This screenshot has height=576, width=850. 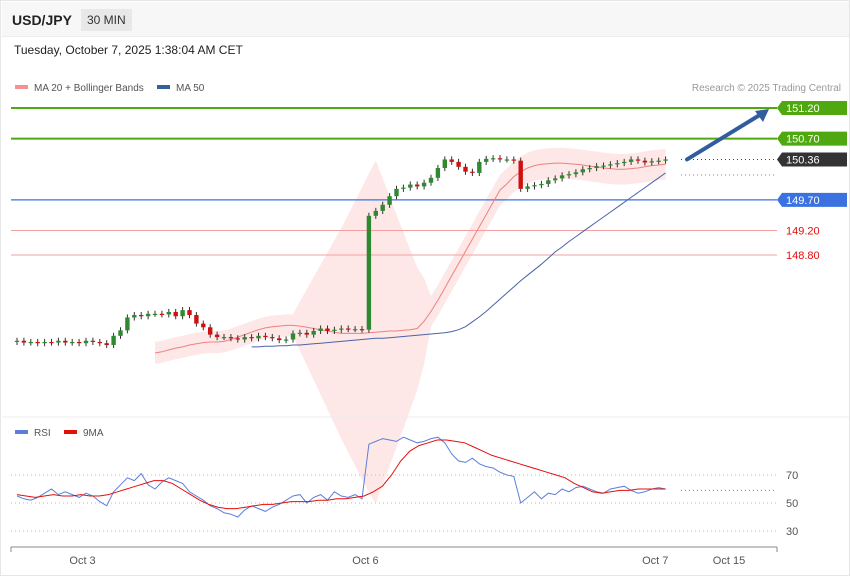 I want to click on level-label: 149.70, so click(x=803, y=201).